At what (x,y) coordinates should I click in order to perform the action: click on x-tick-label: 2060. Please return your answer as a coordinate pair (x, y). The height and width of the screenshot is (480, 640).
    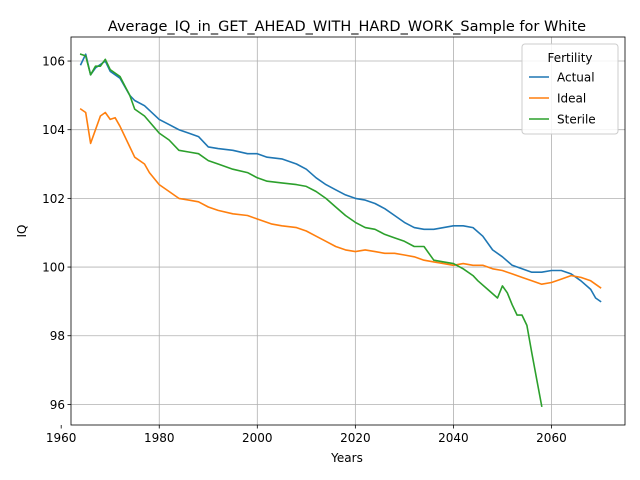
    Looking at the image, I should click on (551, 438).